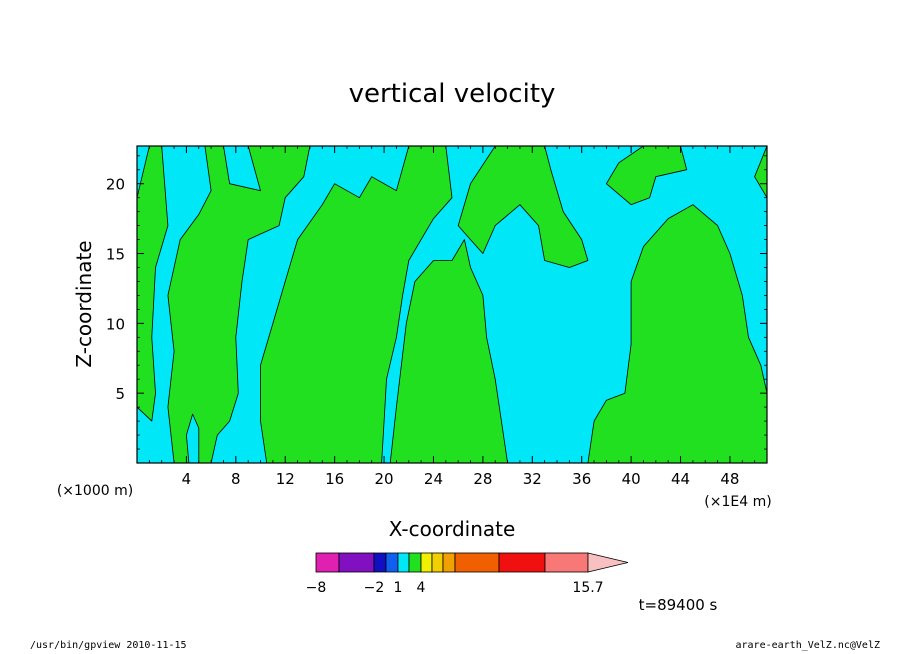  Describe the element at coordinates (421, 588) in the screenshot. I see `colorbar-label-3: 4` at that location.